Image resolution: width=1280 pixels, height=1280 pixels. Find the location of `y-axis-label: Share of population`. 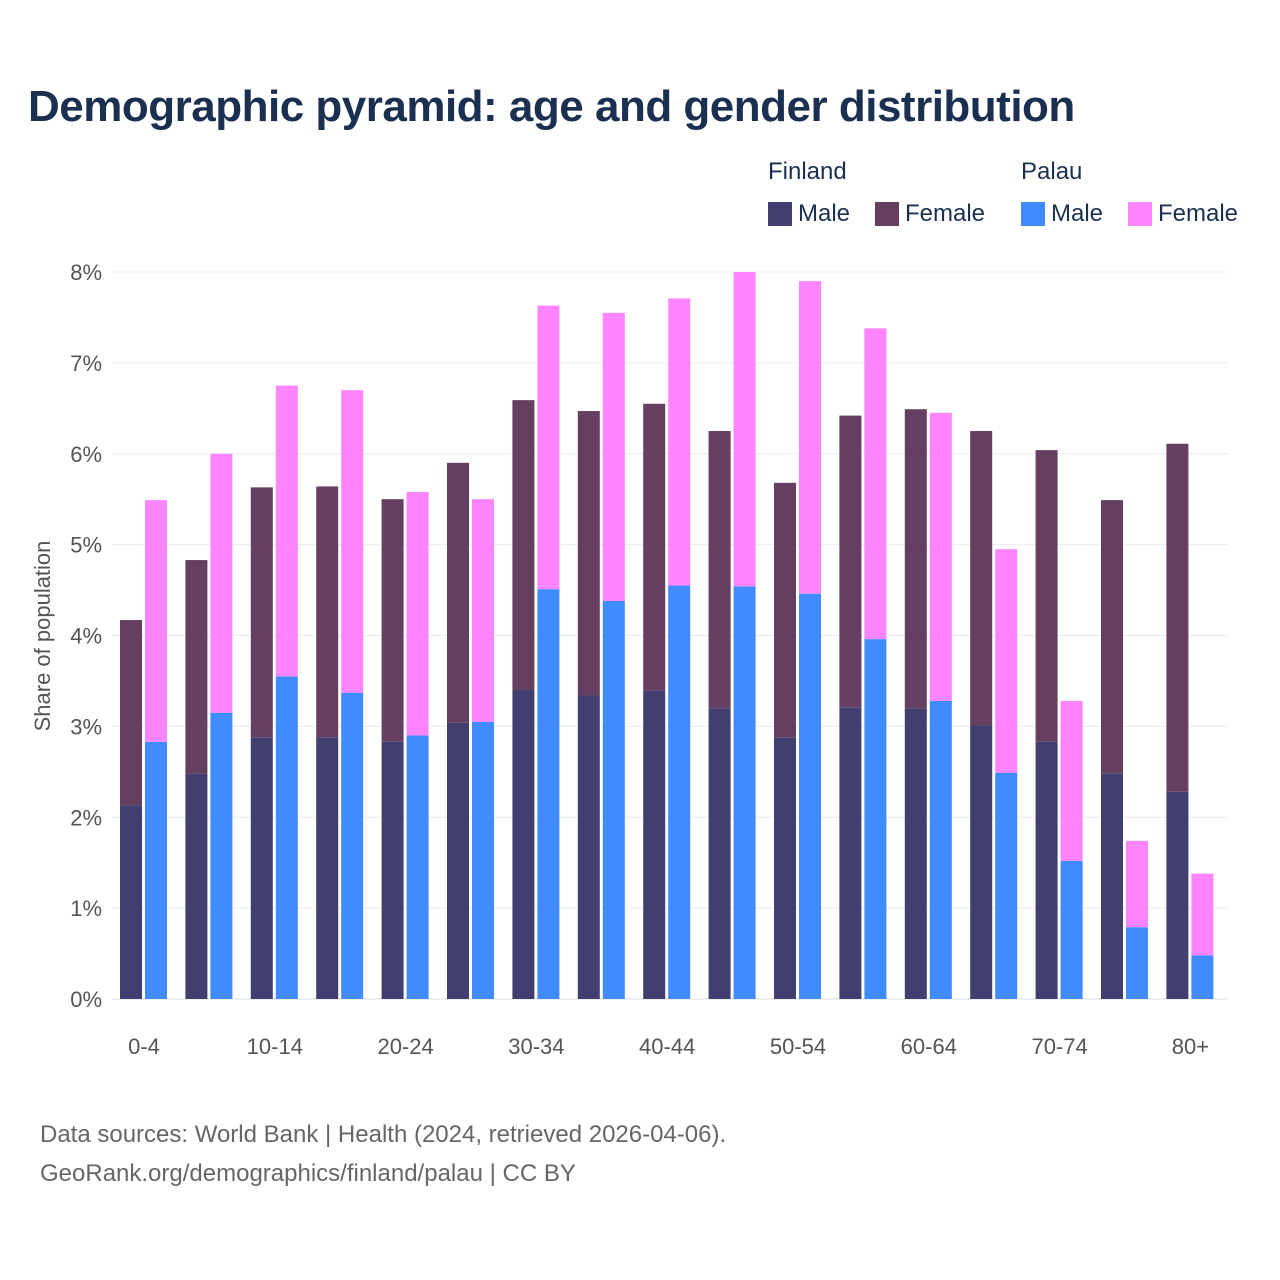

y-axis-label: Share of population is located at coordinates (42, 636).